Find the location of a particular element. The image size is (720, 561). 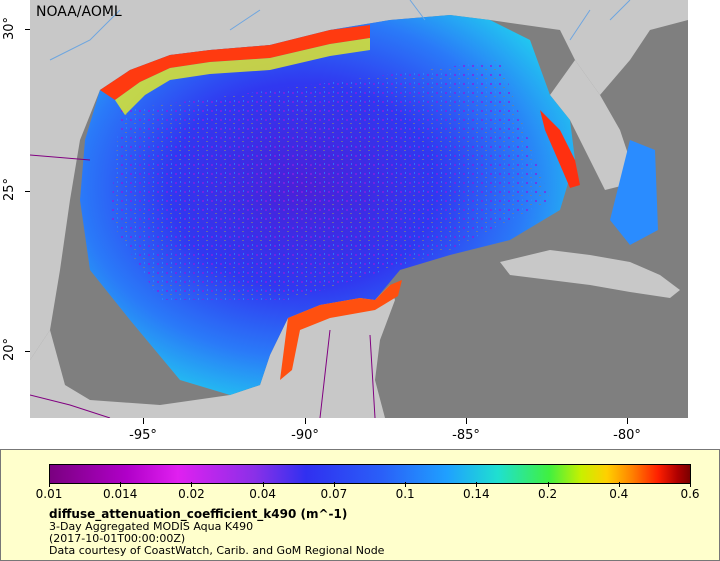

lon-tick-90: -90° is located at coordinates (305, 430).